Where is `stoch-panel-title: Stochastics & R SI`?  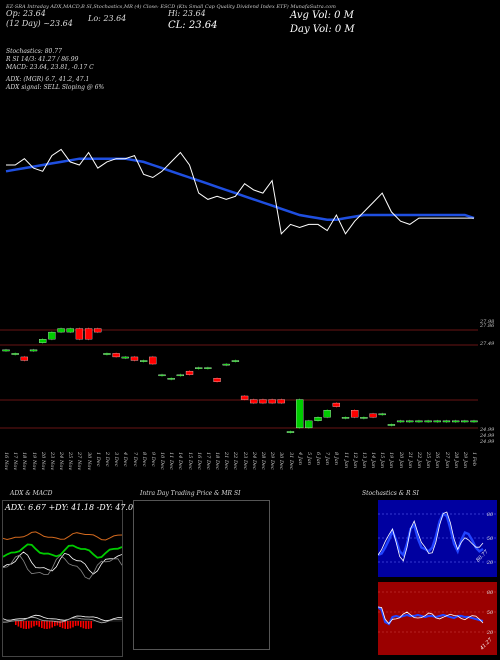 stoch-panel-title: Stochastics & R SI is located at coordinates (390, 493).